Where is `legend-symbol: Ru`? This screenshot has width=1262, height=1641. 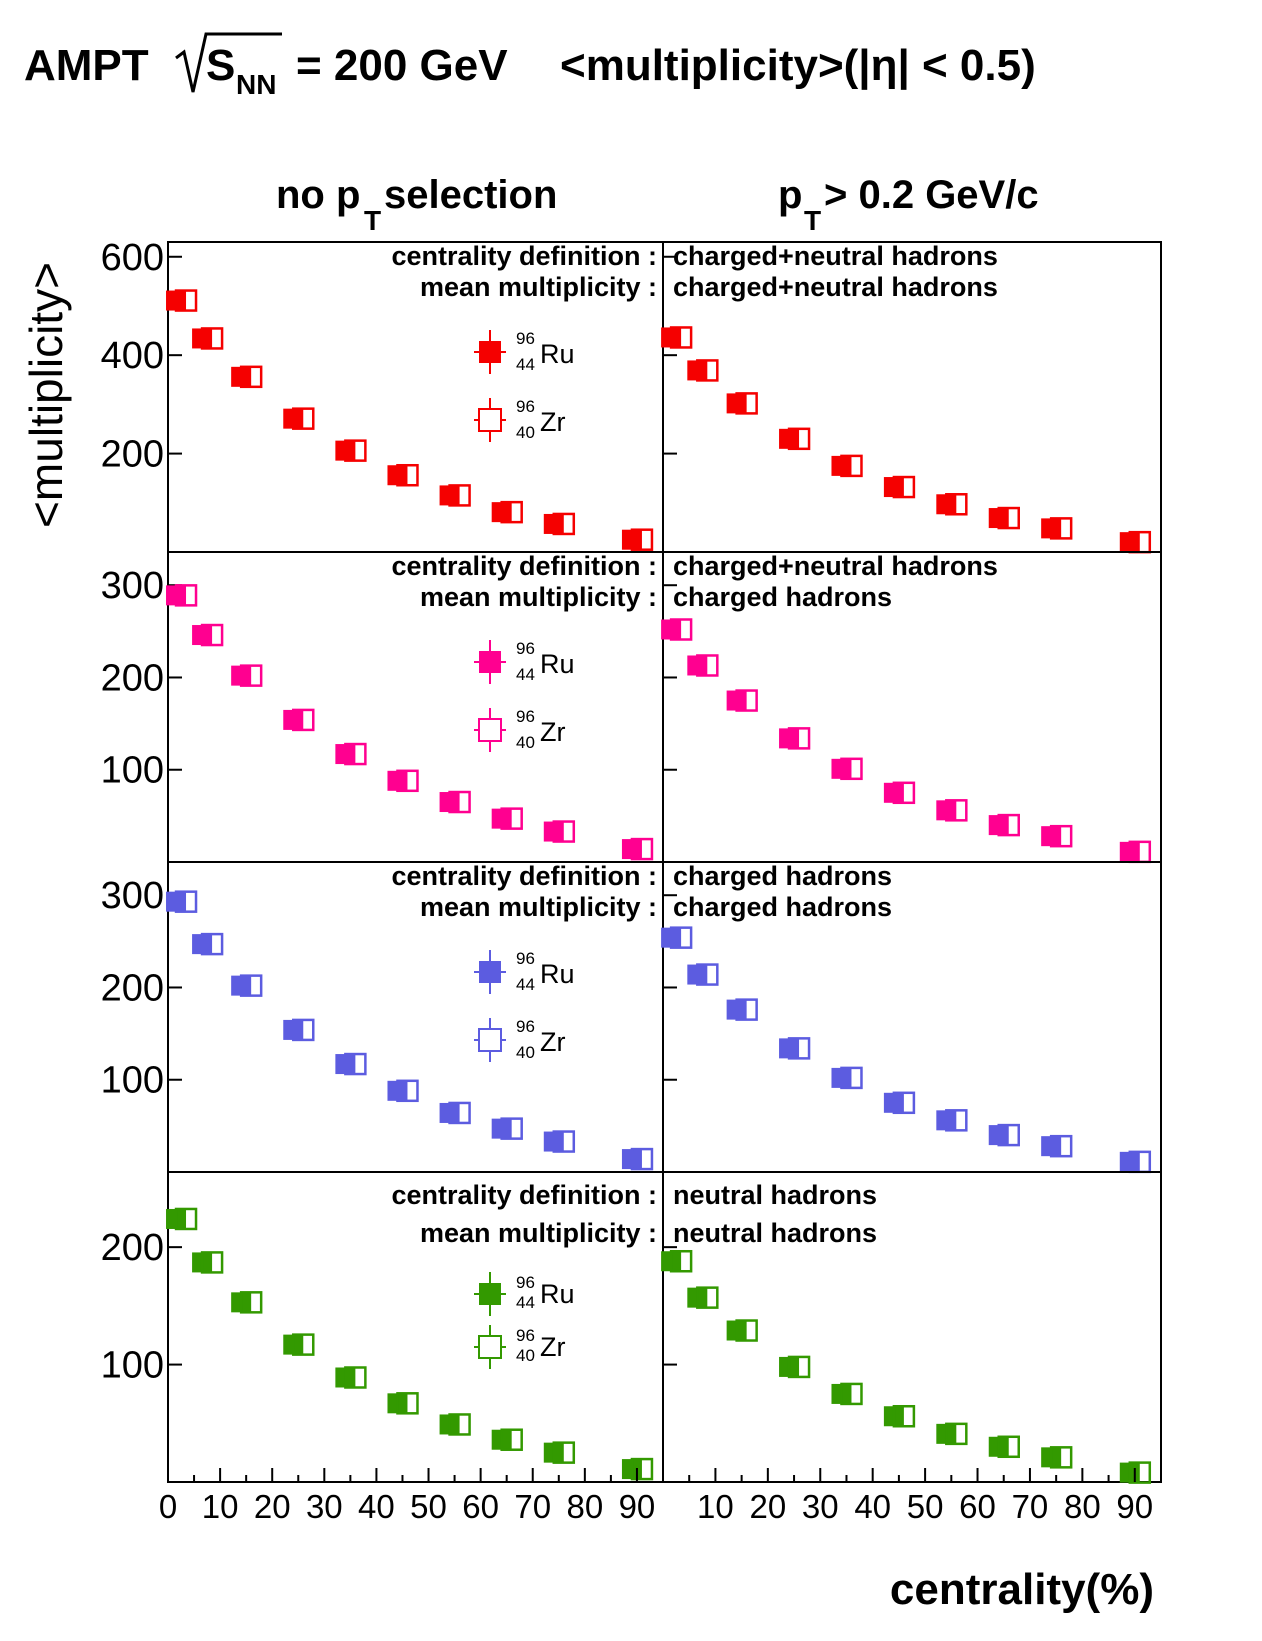 legend-symbol: Ru is located at coordinates (557, 354).